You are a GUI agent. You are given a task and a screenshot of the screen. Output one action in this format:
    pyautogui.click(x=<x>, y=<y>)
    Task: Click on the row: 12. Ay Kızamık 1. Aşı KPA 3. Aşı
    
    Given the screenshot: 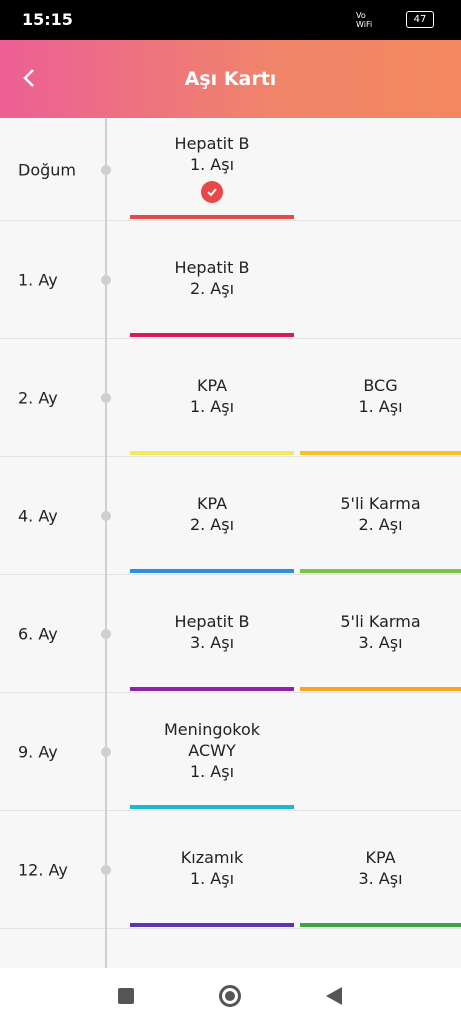 What is the action you would take?
    pyautogui.click(x=230, y=870)
    